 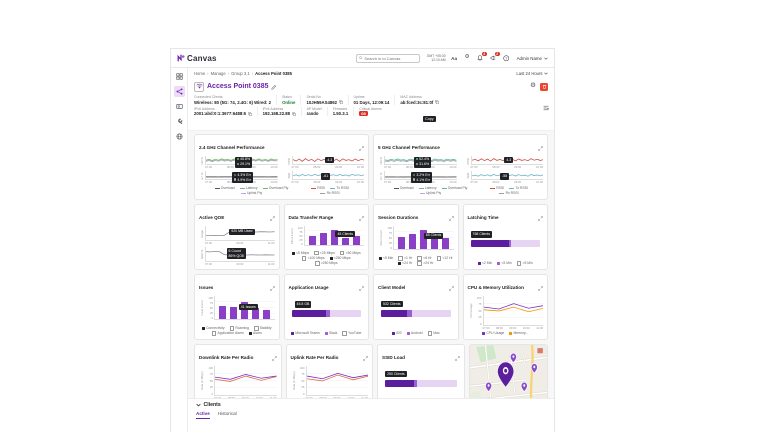 I want to click on legend-item: Android, so click(x=414, y=333).